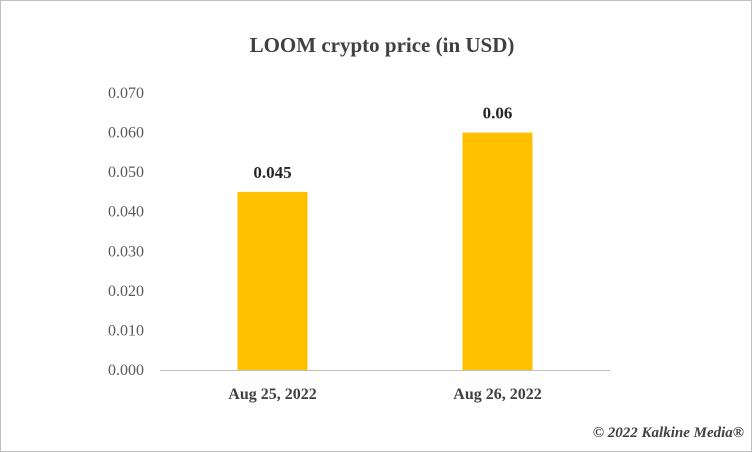  What do you see at coordinates (126, 370) in the screenshot?
I see `y-tick-label: 0.000` at bounding box center [126, 370].